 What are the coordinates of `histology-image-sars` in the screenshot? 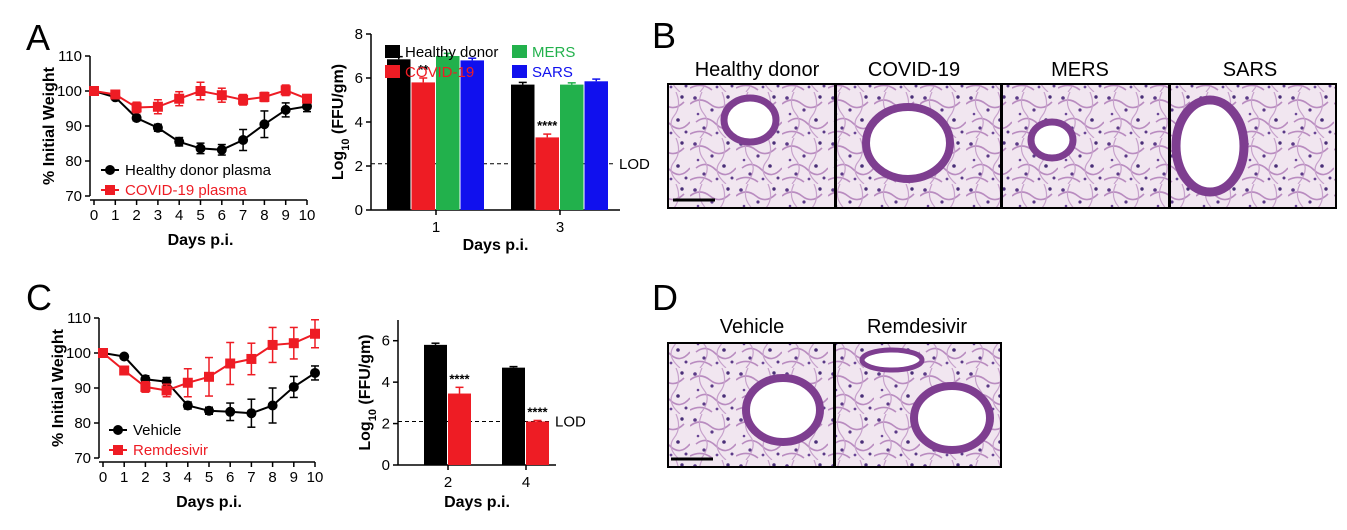 It's located at (1253, 146).